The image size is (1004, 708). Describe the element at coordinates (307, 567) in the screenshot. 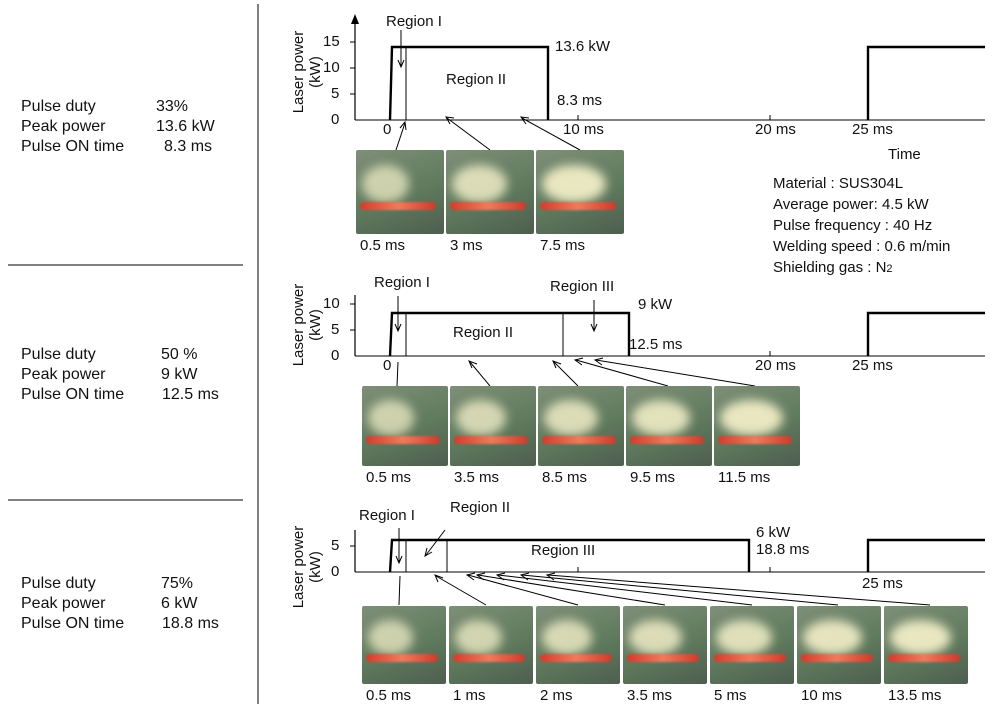

I see `panel-3-y-axis-label: Laser power (kW)` at that location.